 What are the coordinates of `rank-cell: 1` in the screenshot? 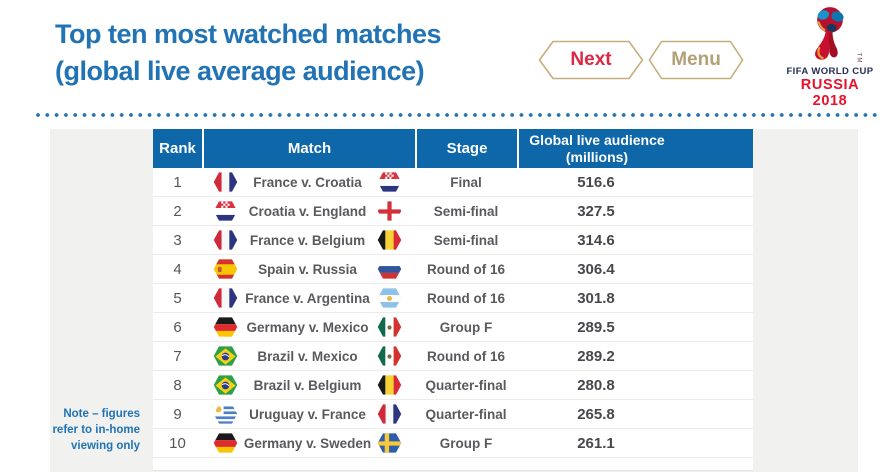 It's located at (177, 182).